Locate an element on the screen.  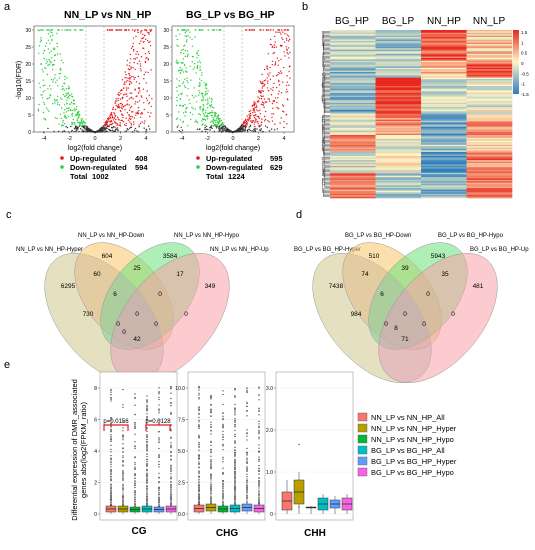
y-tick-label: 15 is located at coordinates (166, 82).